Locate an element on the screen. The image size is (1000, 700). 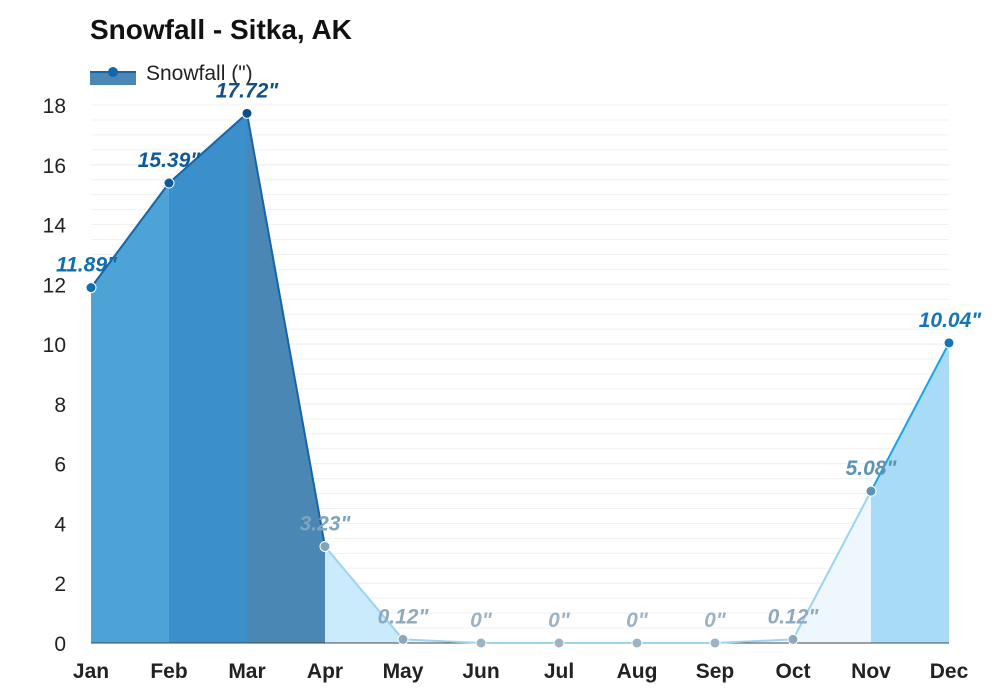
x-tick-label: Jan is located at coordinates (91, 671).